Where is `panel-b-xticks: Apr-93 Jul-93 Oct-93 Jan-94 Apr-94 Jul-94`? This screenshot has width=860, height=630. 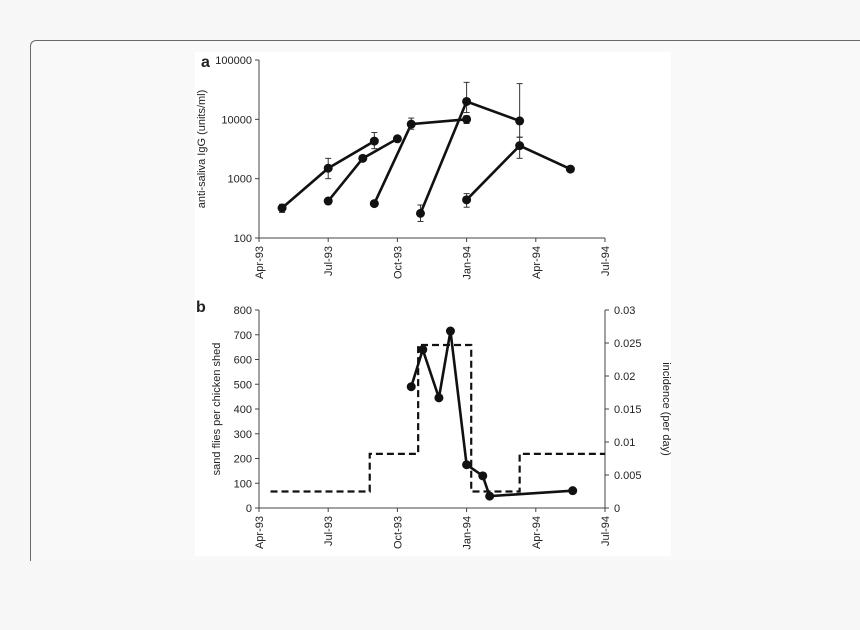 panel-b-xticks: Apr-93 Jul-93 Oct-93 Jan-94 Apr-94 Jul-94 is located at coordinates (433, 529).